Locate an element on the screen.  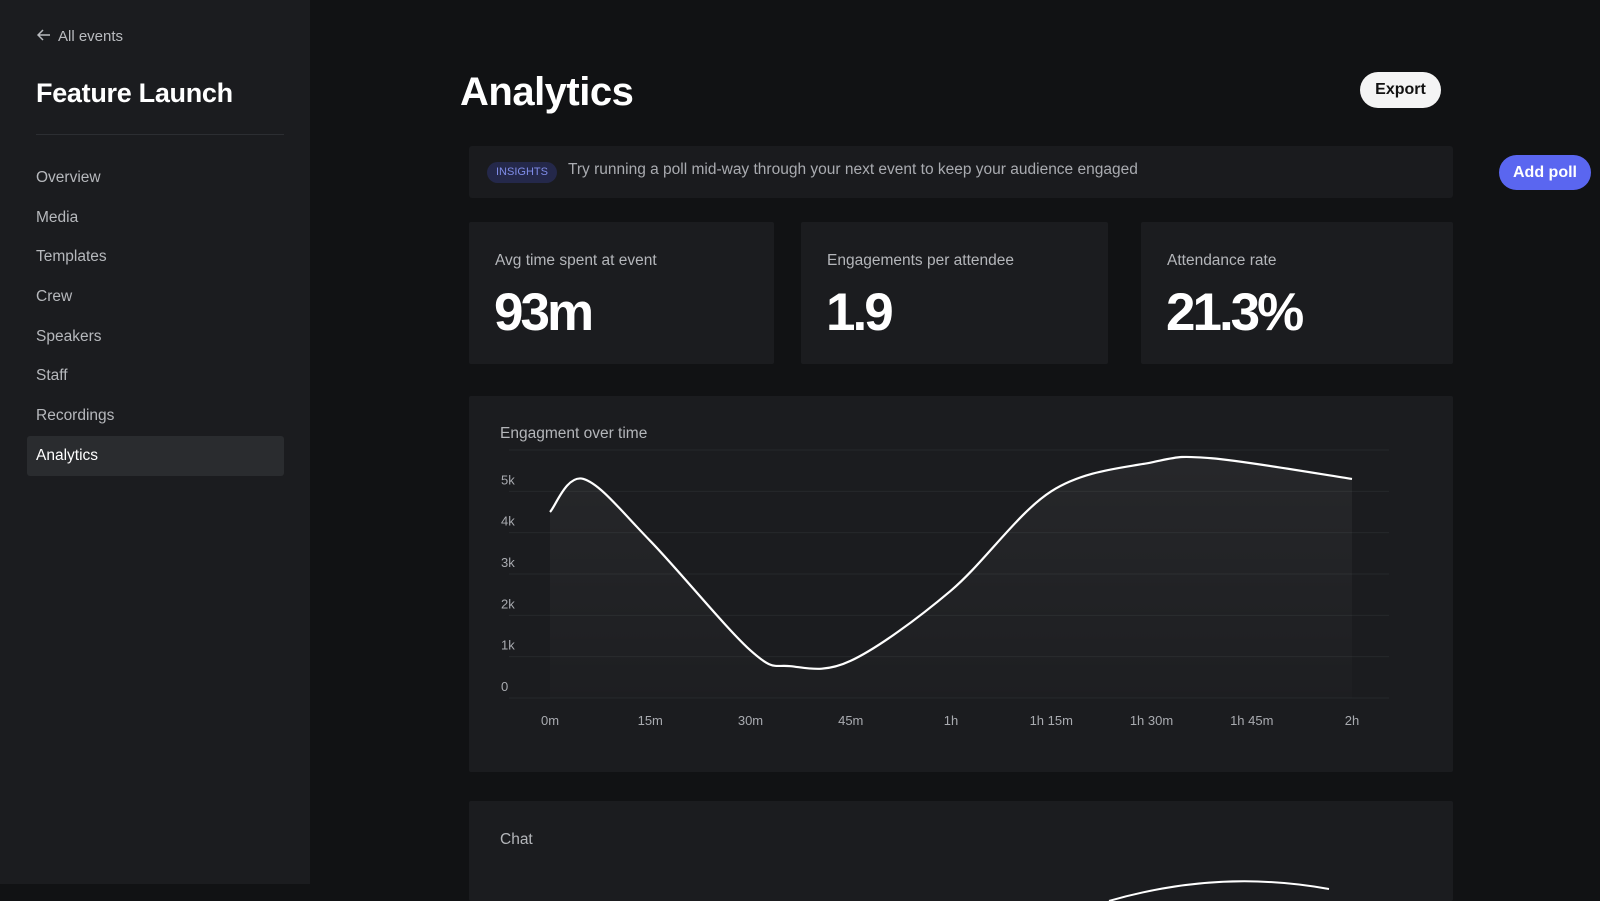
stat-value: 93m is located at coordinates (542, 312).